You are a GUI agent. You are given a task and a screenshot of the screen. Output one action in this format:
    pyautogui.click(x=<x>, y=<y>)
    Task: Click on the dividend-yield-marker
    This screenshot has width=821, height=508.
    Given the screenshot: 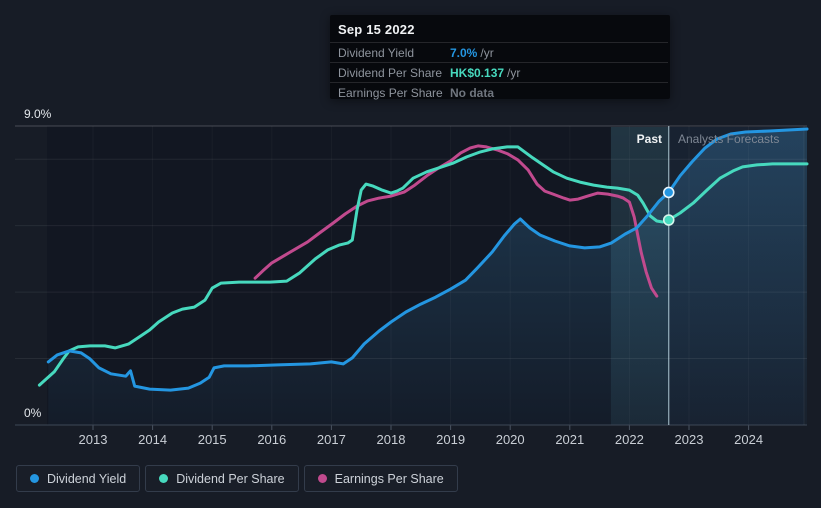 What is the action you would take?
    pyautogui.click(x=668, y=192)
    